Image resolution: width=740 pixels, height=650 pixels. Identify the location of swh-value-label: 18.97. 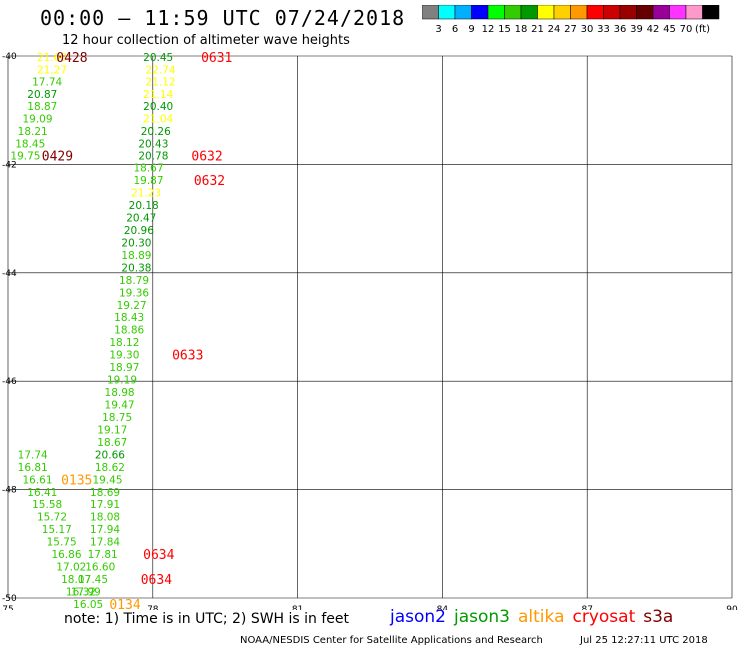
(124, 368).